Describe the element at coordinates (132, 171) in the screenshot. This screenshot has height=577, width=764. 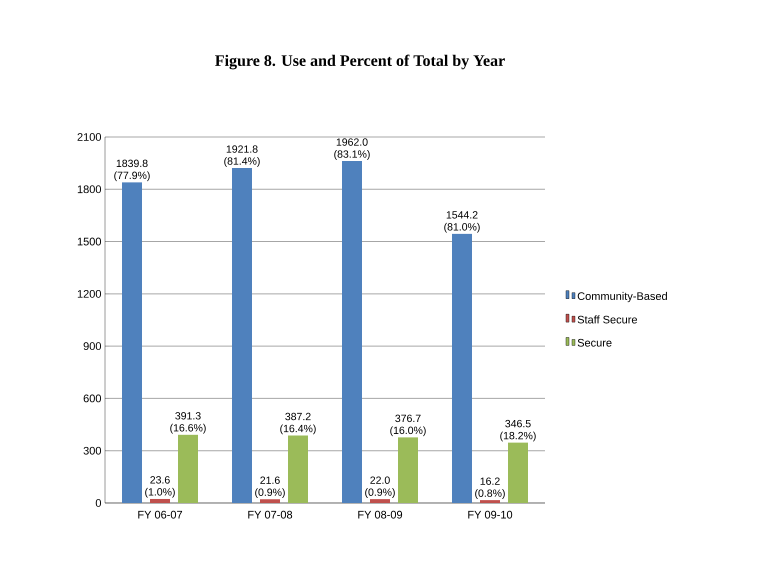
I see `data-label: 1839.8 (77.9%)` at that location.